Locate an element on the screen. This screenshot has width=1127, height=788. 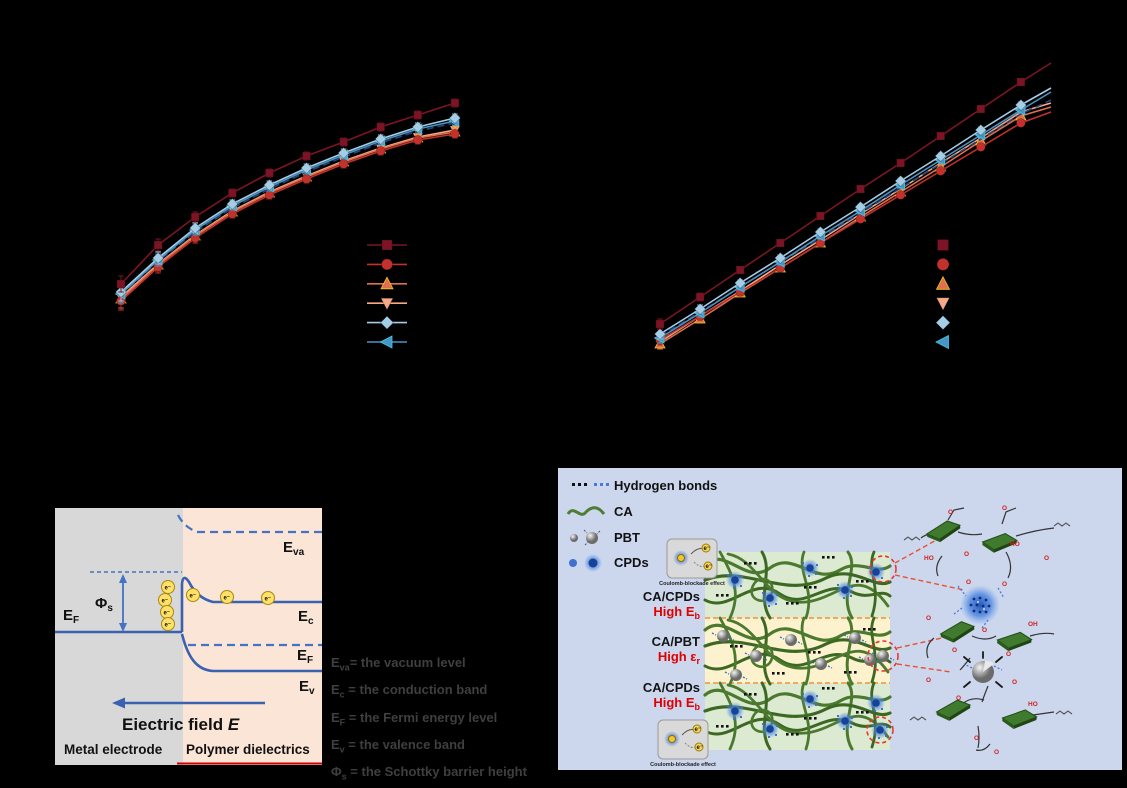
layer3-name: CA/CPDs is located at coordinates (671, 687).